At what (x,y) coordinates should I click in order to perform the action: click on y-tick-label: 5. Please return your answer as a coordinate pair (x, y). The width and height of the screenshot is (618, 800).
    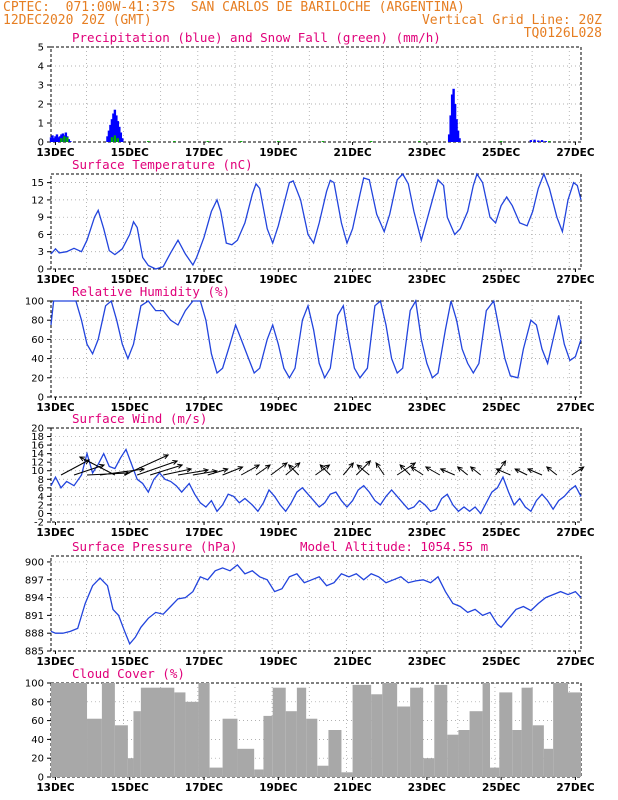
    Looking at the image, I should click on (41, 48).